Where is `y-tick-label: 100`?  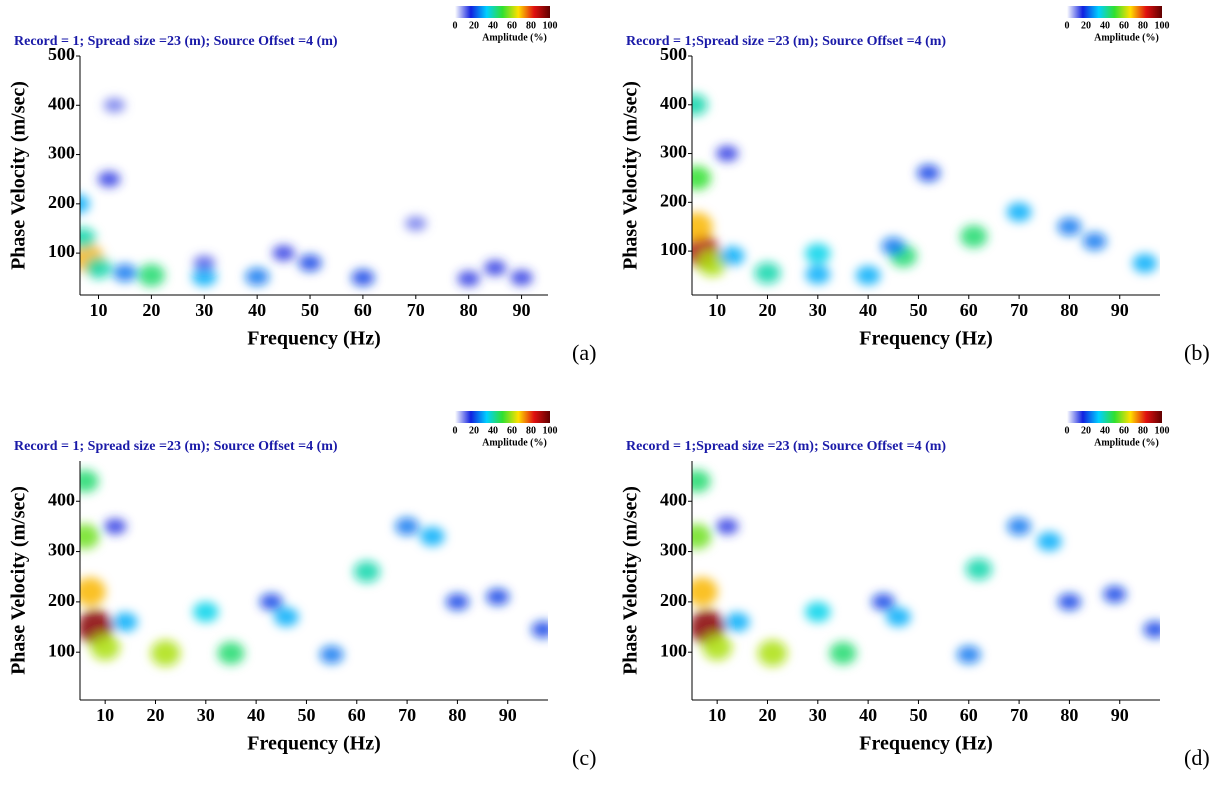 y-tick-label: 100 is located at coordinates (61, 650).